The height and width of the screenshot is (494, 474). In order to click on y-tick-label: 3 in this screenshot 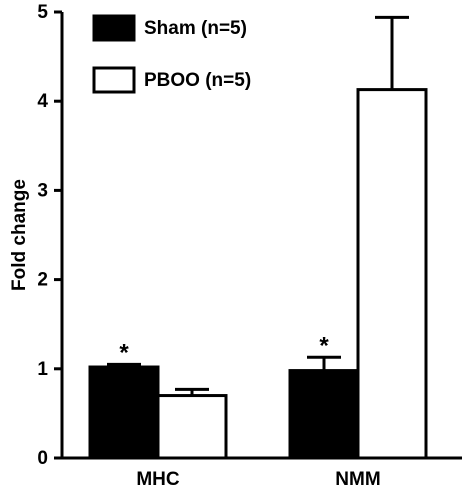, I will do `click(42, 190)`.